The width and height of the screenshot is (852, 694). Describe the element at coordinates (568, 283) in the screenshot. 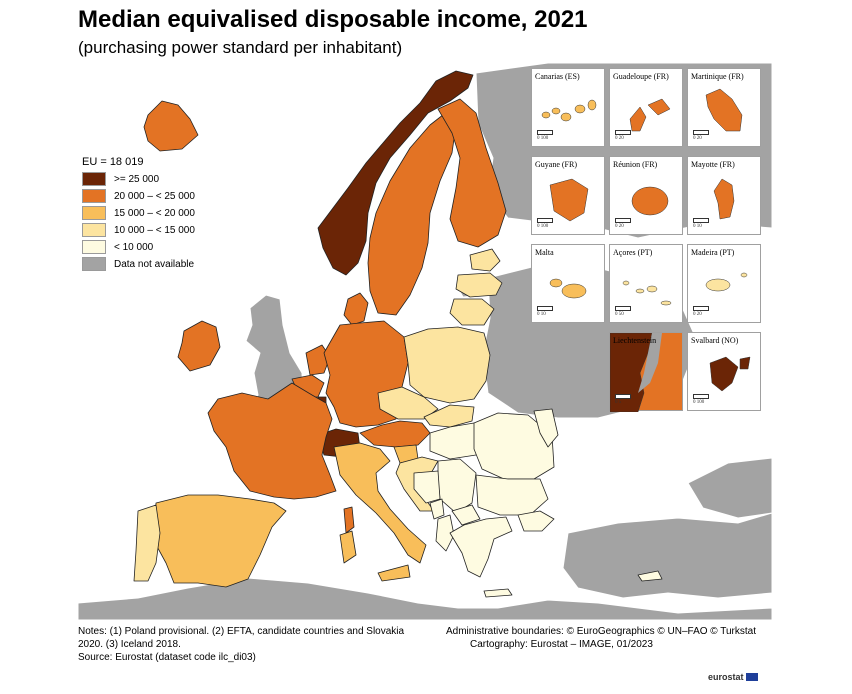

I see `inset-malta: Malta 0 10` at that location.